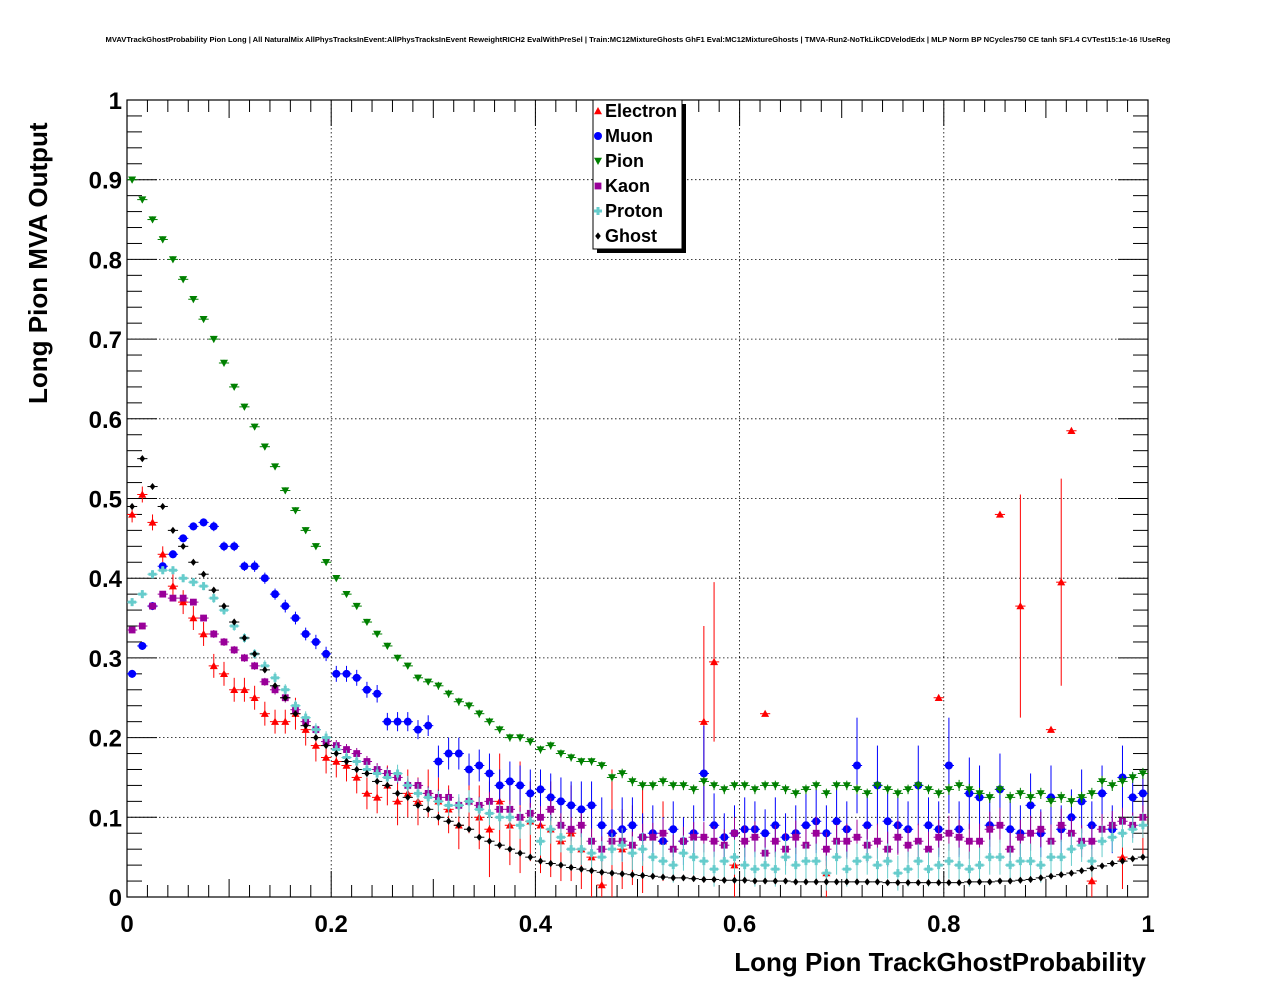 This screenshot has width=1276, height=996. I want to click on y-tick-label: 0.2, so click(105, 739).